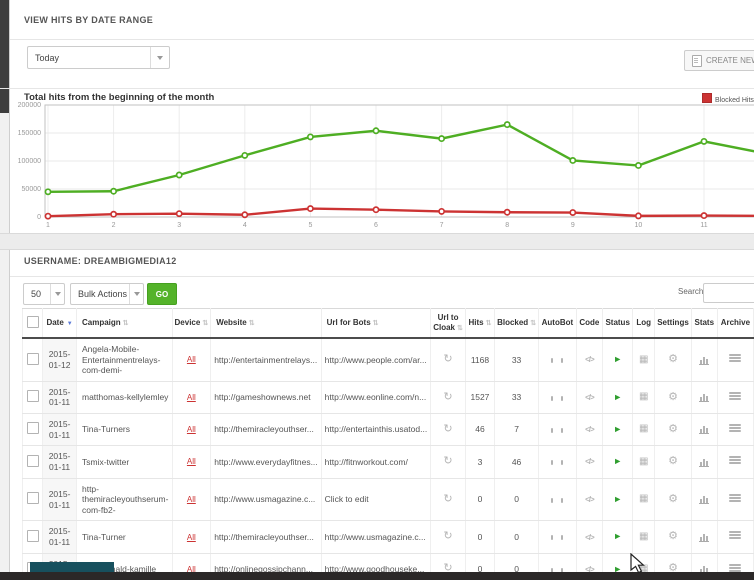  Describe the element at coordinates (346, 499) in the screenshot. I see `bots-url: Click to edit` at that location.